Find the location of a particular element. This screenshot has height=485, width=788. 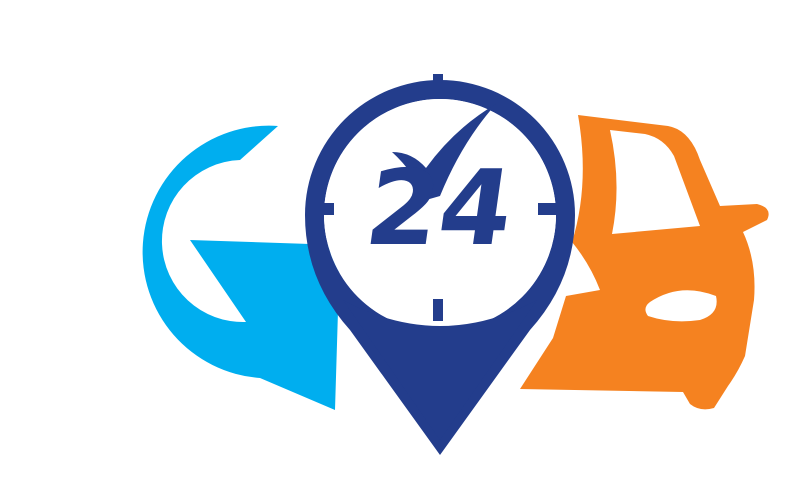

pin-inner-point is located at coordinates (440, 370).